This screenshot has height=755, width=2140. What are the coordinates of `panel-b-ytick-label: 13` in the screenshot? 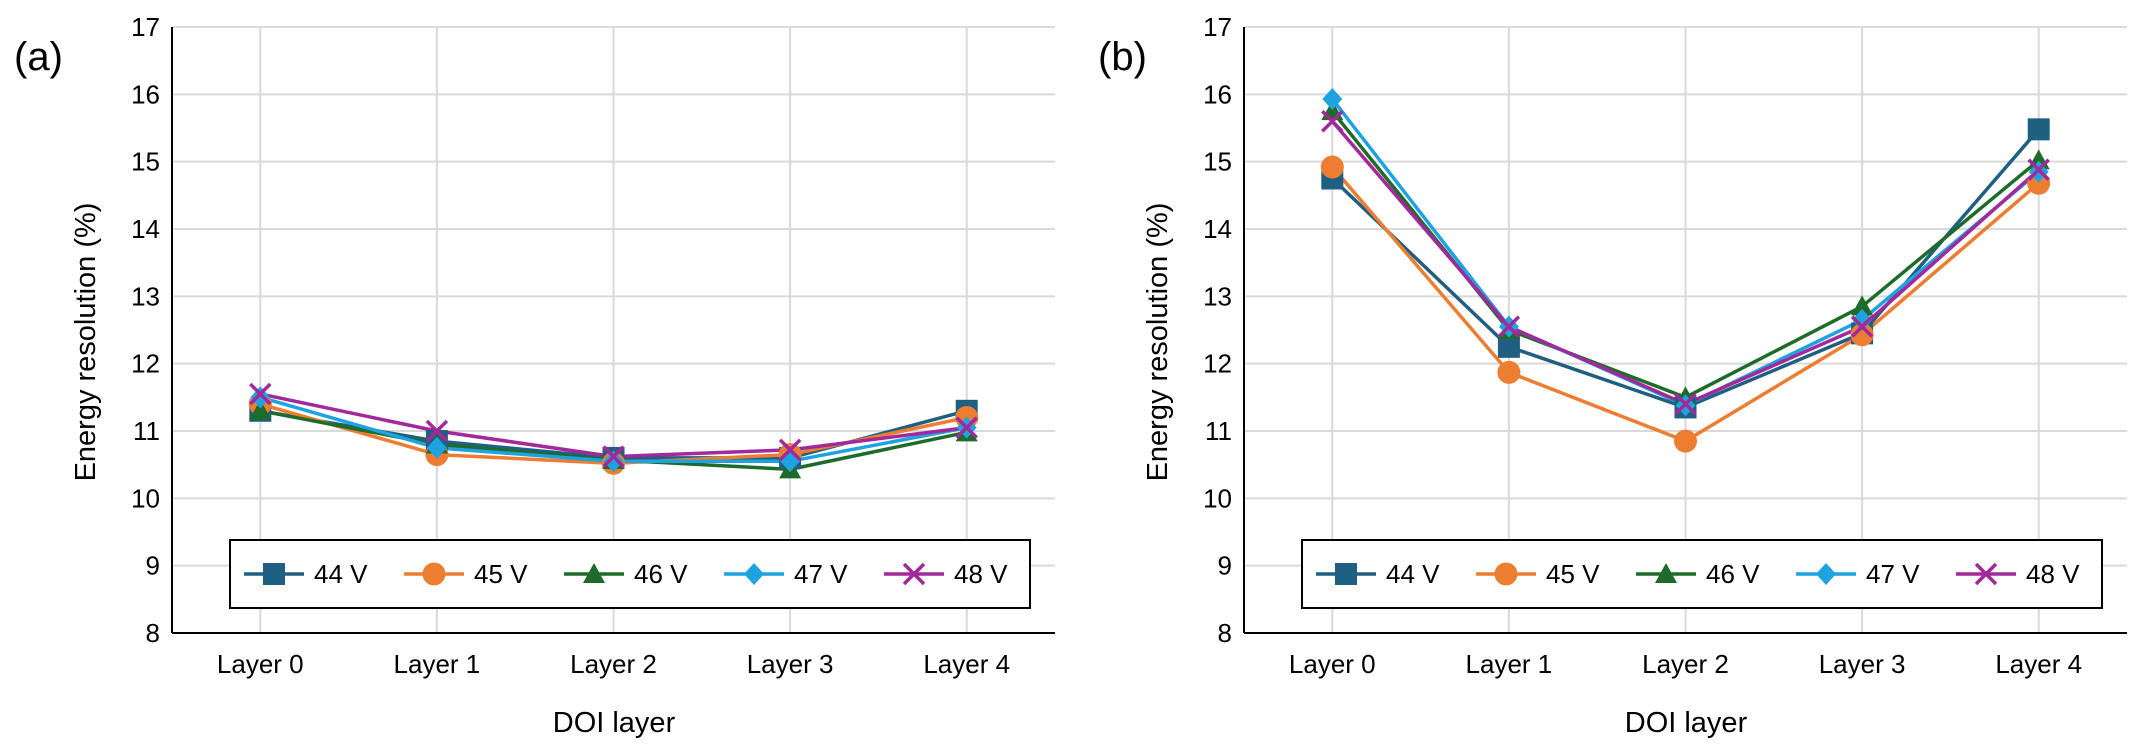 It's located at (1217, 296).